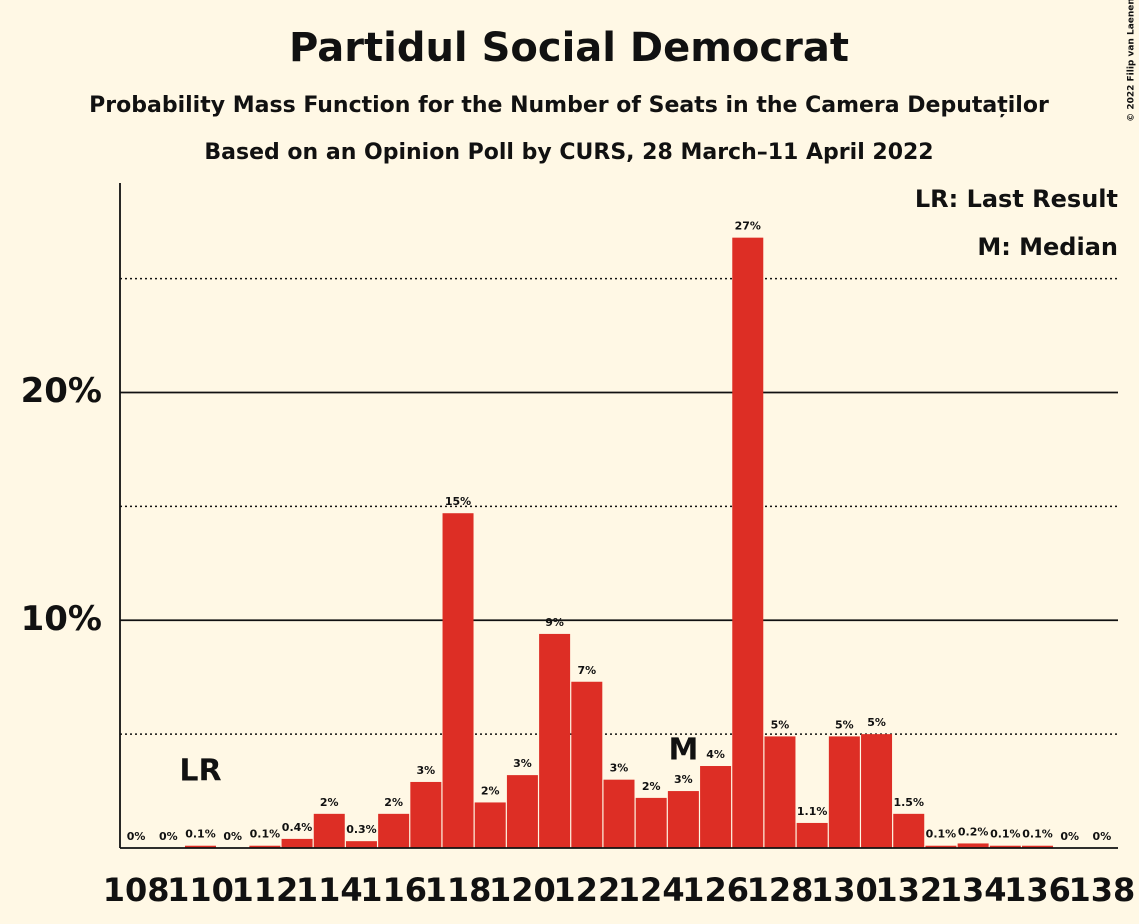 Image resolution: width=1139 pixels, height=924 pixels. I want to click on x-tick-label: 124, so click(651, 890).